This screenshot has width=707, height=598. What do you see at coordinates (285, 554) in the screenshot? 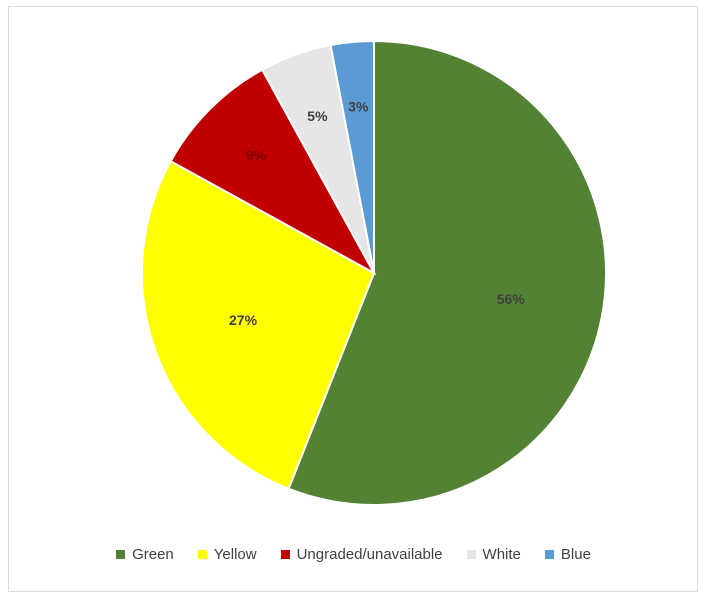
I see `legend-swatch-ungraded` at bounding box center [285, 554].